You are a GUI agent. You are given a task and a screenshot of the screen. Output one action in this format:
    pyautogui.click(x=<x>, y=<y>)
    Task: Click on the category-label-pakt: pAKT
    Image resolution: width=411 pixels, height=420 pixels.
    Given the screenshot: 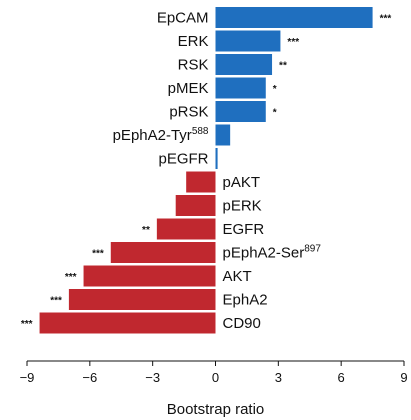 What is the action you would take?
    pyautogui.click(x=242, y=182)
    